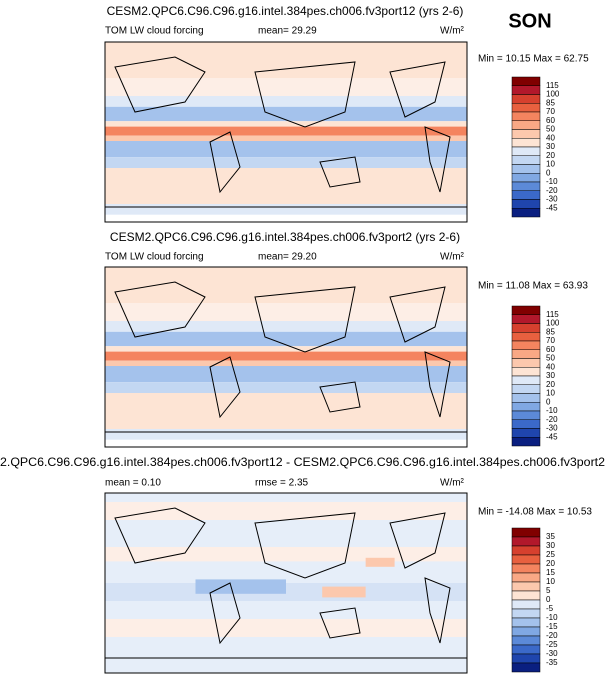 The image size is (609, 686). What do you see at coordinates (533, 286) in the screenshot?
I see `min-max: Min = 11.08 Max = 63.93` at bounding box center [533, 286].